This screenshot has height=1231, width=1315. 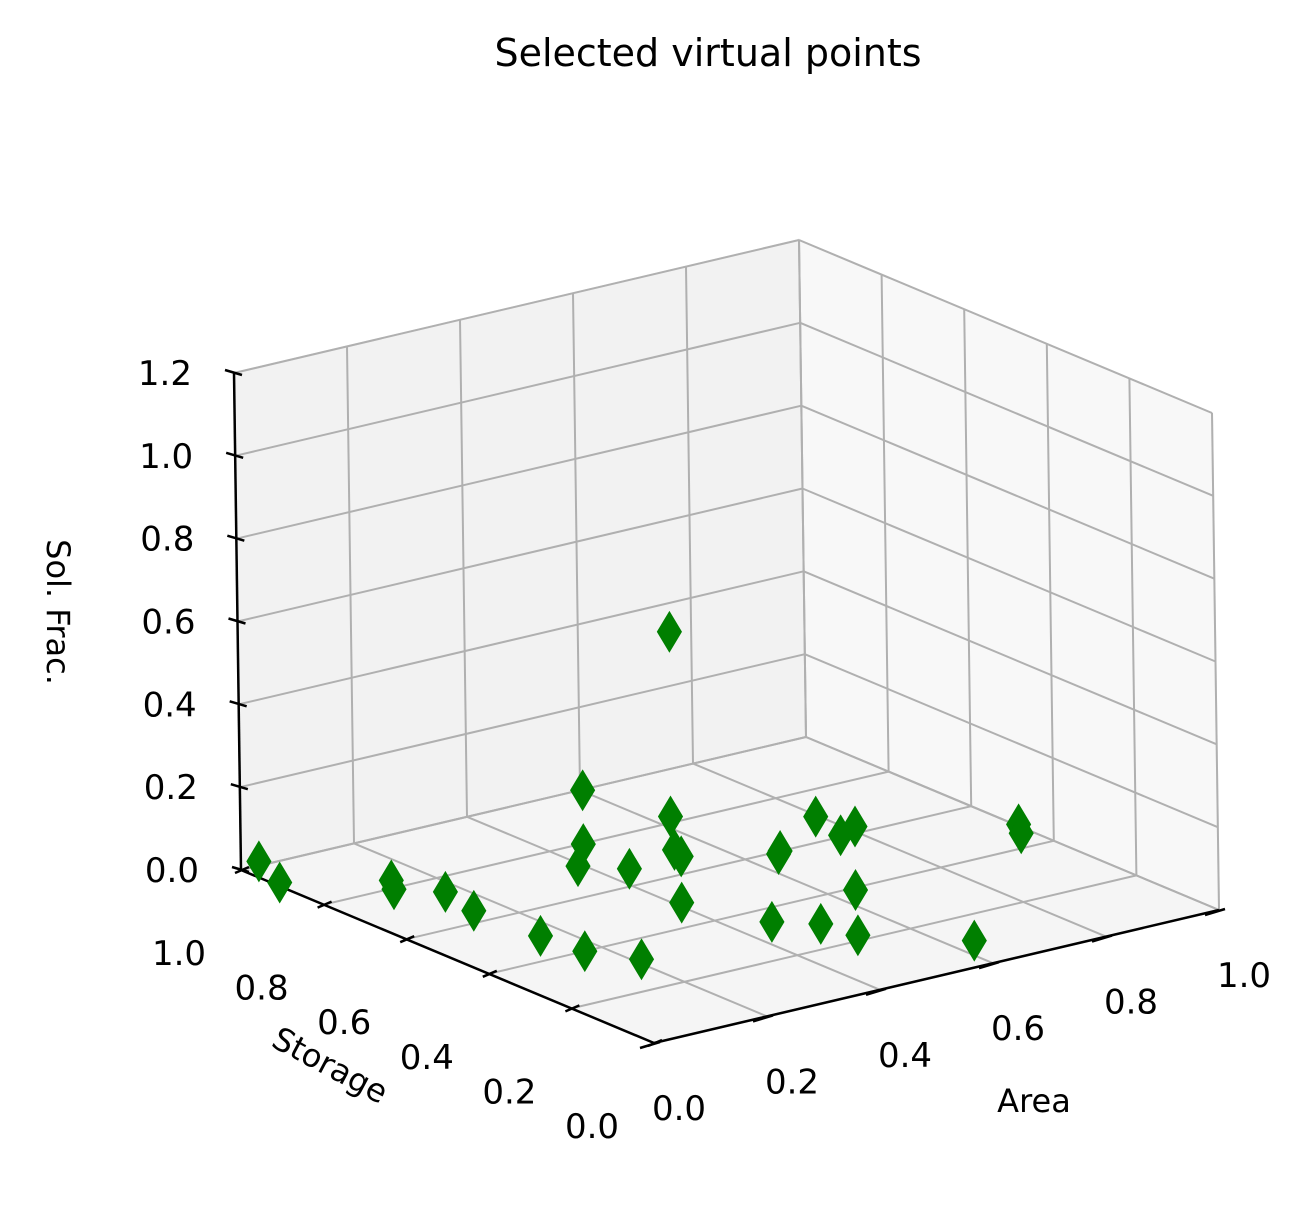 I want to click on z-tick-label: 0.6, so click(x=168, y=623).